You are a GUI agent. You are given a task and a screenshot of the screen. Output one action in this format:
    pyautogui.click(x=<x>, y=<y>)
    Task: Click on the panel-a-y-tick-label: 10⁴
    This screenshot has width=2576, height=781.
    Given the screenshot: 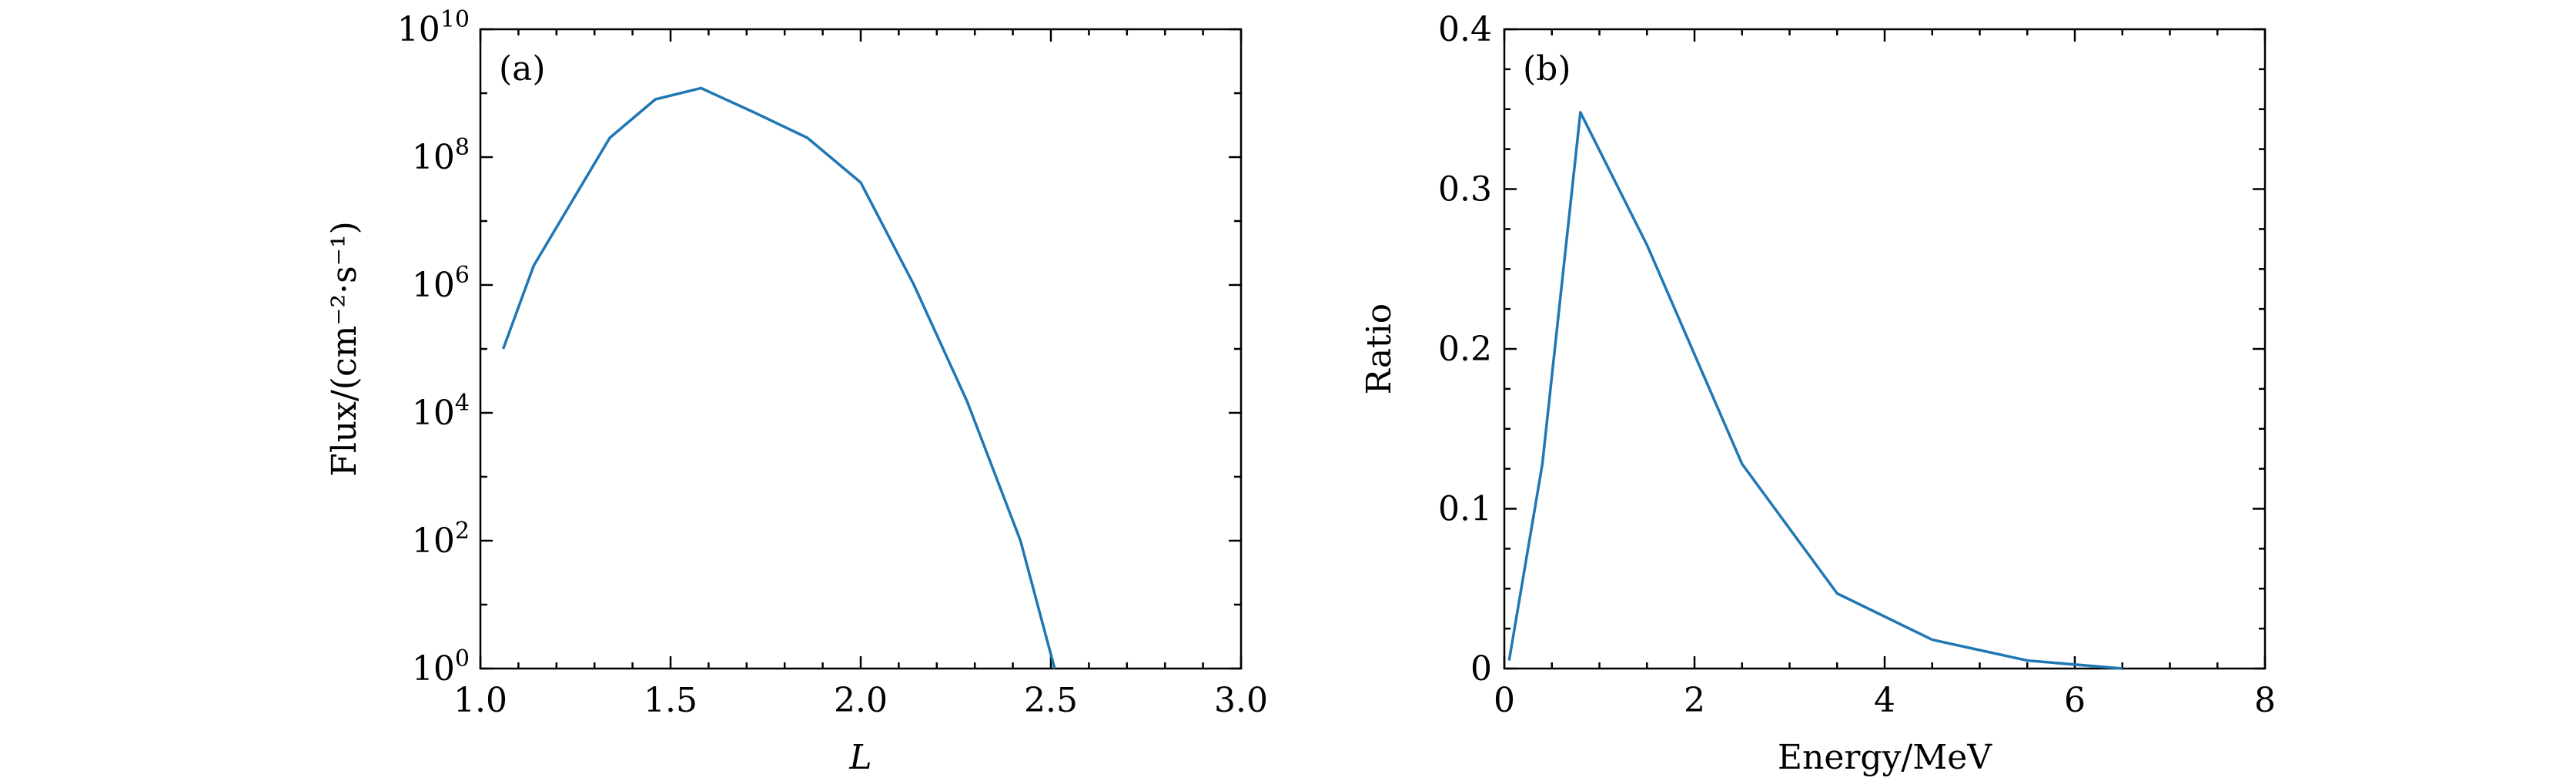 What is the action you would take?
    pyautogui.click(x=441, y=412)
    